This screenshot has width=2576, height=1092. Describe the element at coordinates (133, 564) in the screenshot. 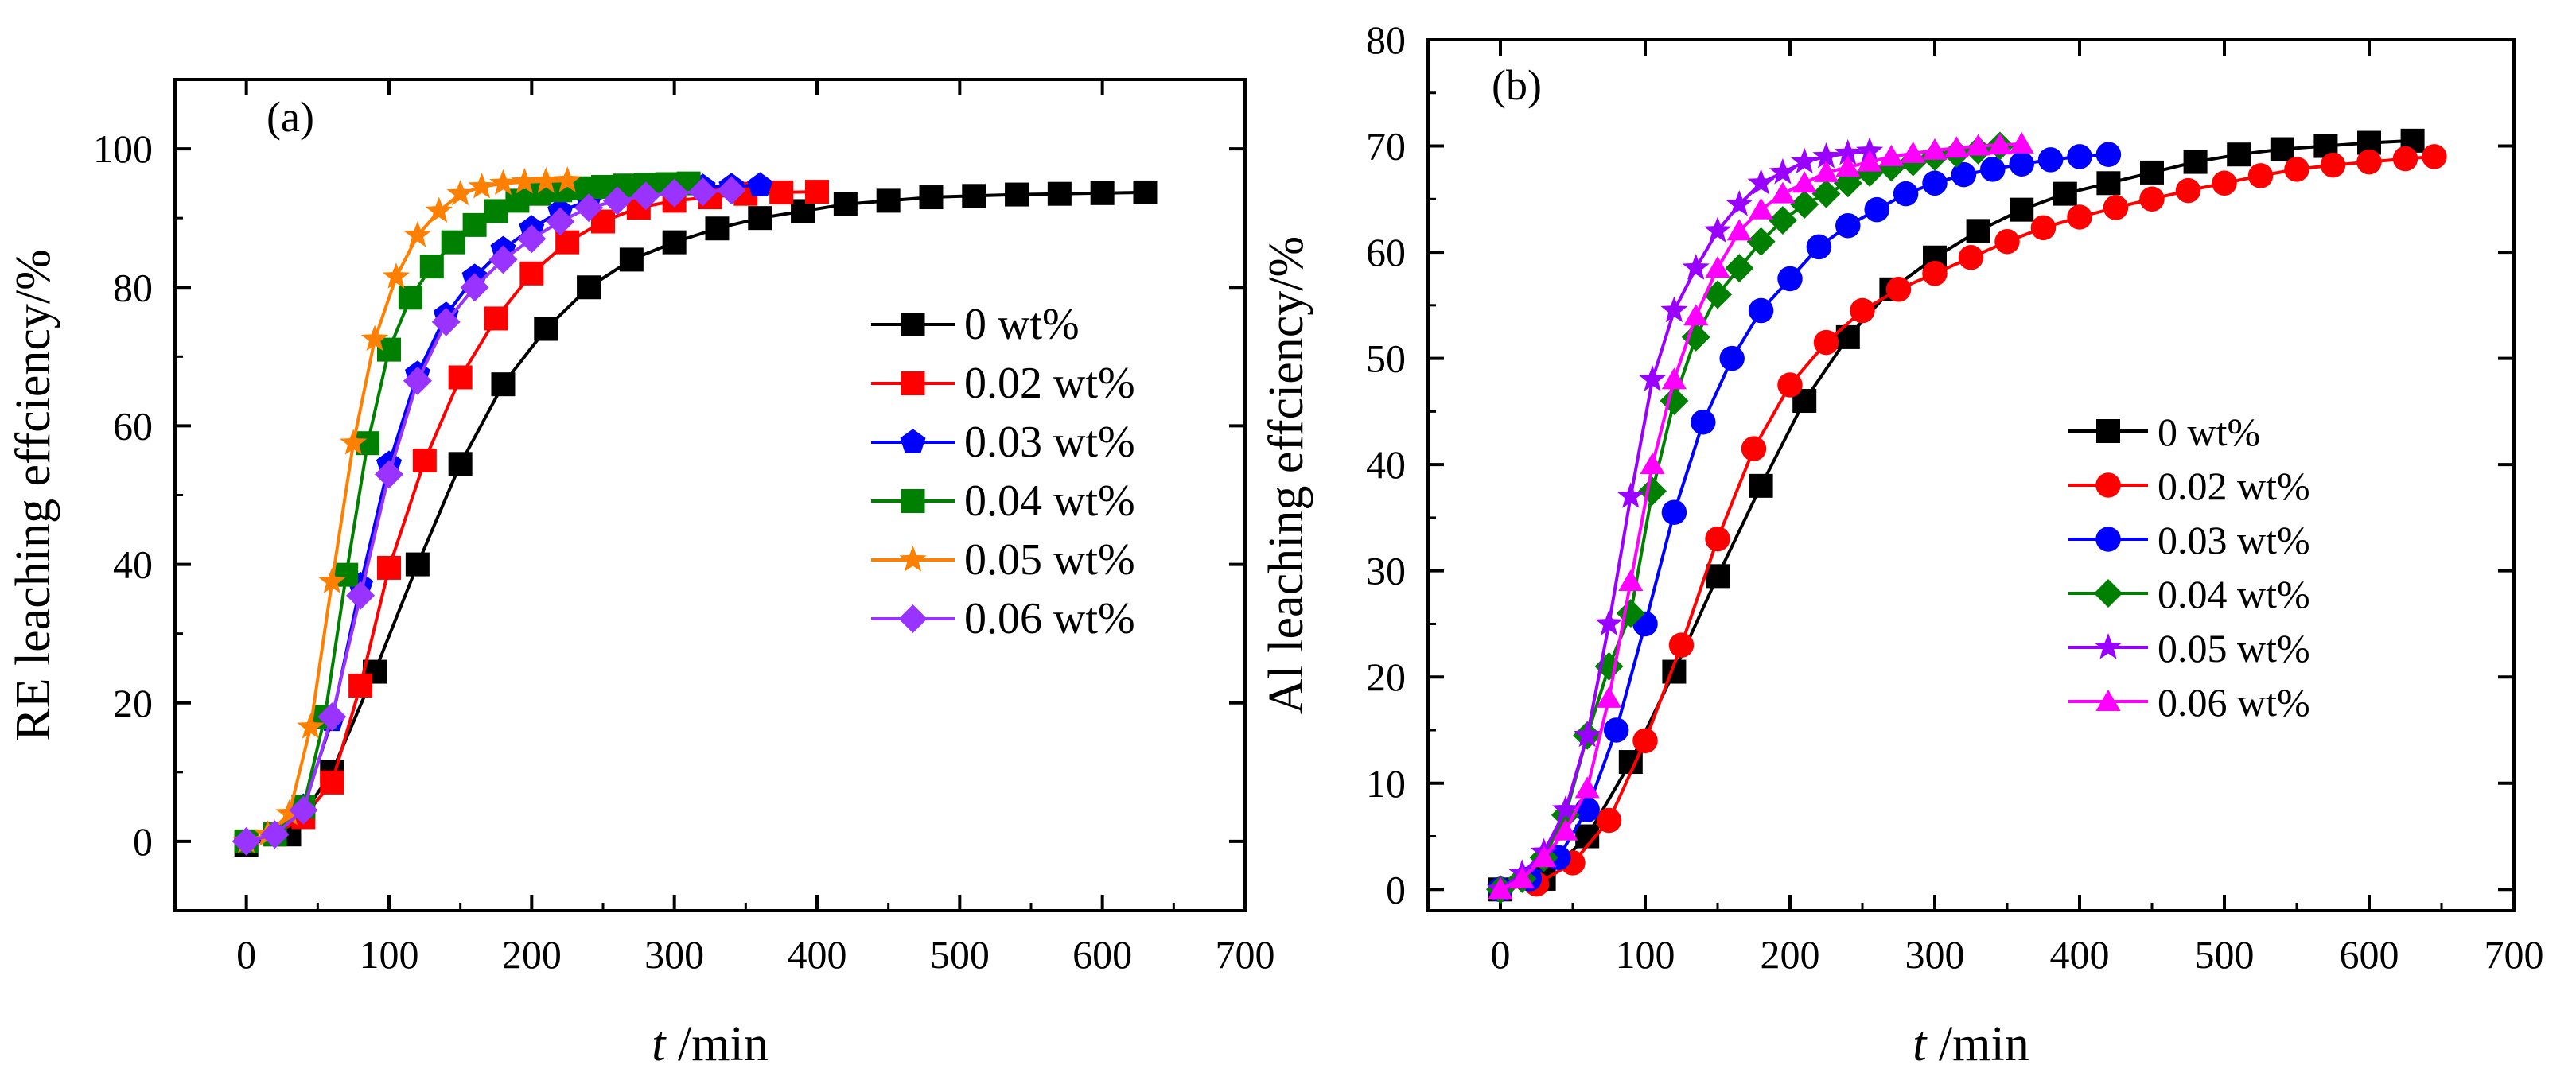

I see `y-tick-label: 40` at that location.